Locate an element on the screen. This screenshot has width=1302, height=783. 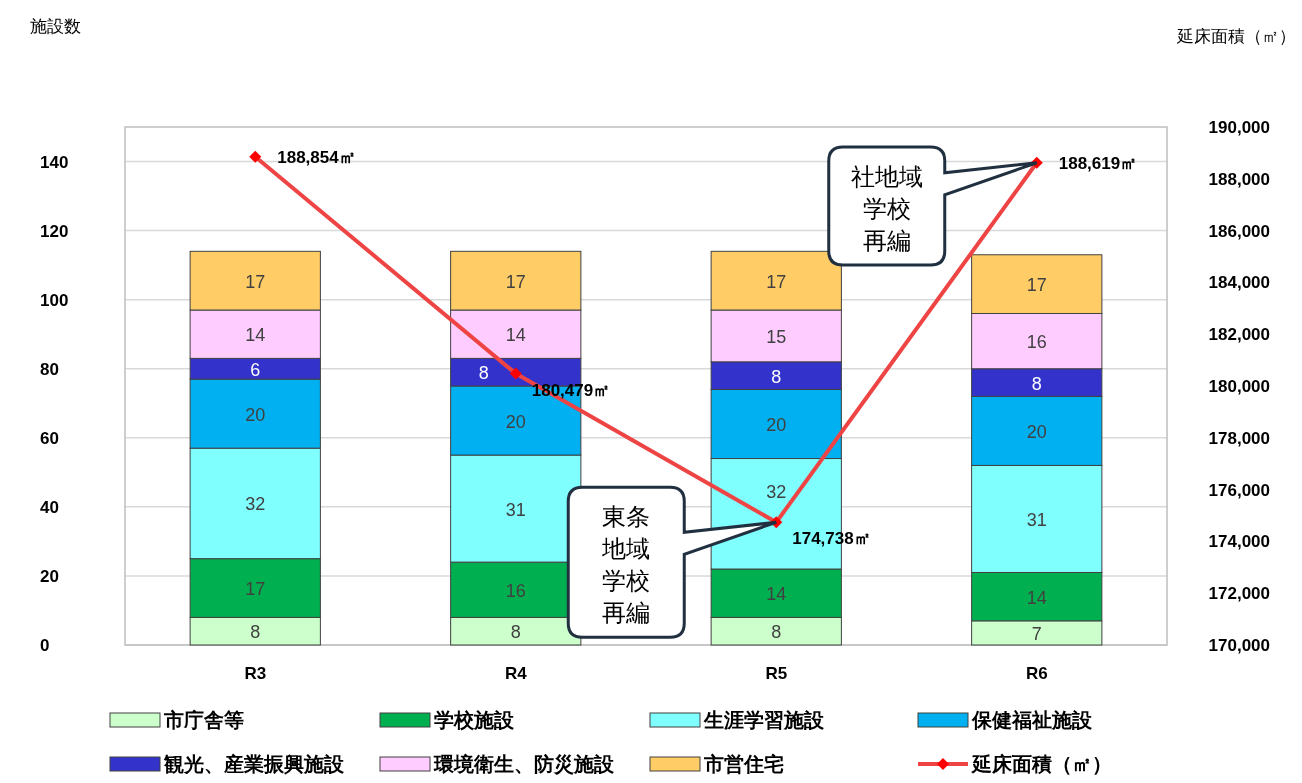
legend-label: 観光、産業振興施設 is located at coordinates (254, 764).